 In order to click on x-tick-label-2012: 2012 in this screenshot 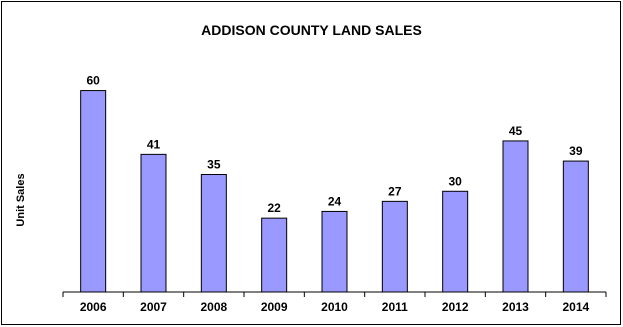, I will do `click(455, 307)`.